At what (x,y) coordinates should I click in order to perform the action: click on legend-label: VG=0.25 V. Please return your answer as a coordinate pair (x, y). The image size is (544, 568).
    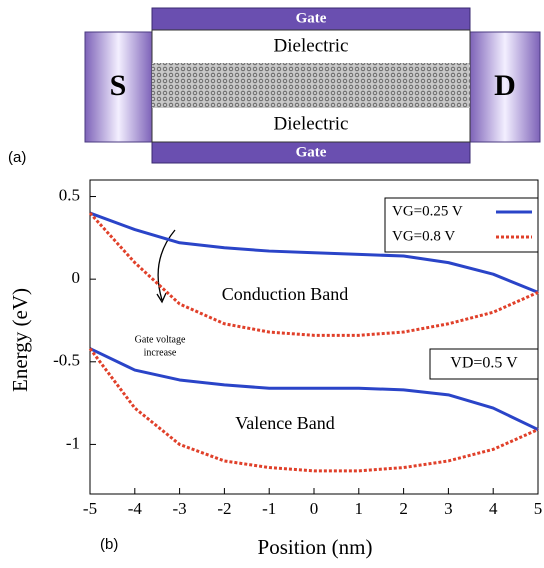
    Looking at the image, I should click on (427, 211).